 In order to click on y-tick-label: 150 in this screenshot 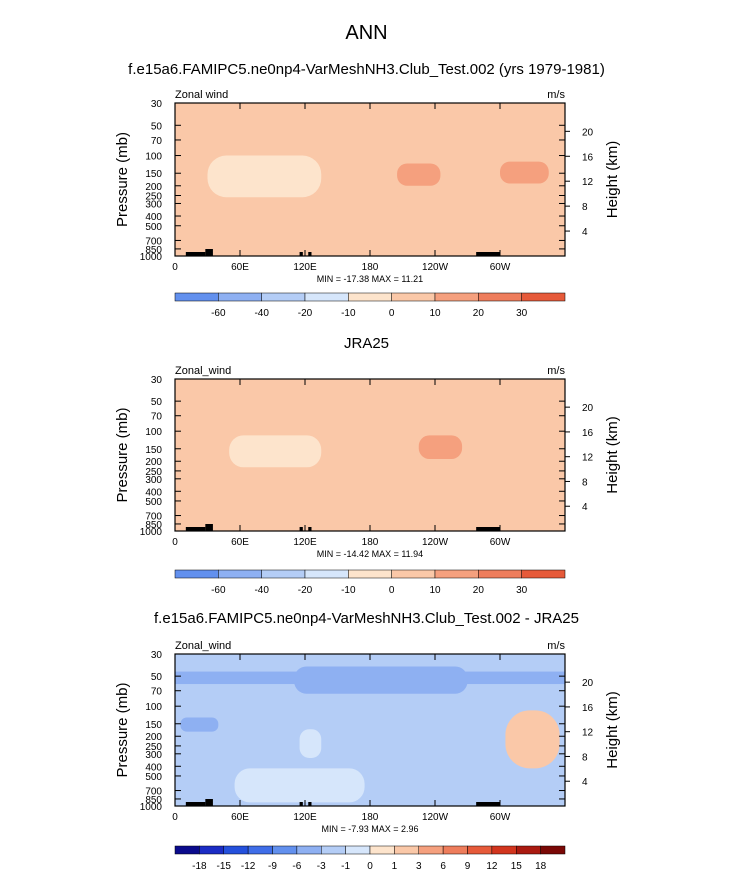, I will do `click(153, 174)`.